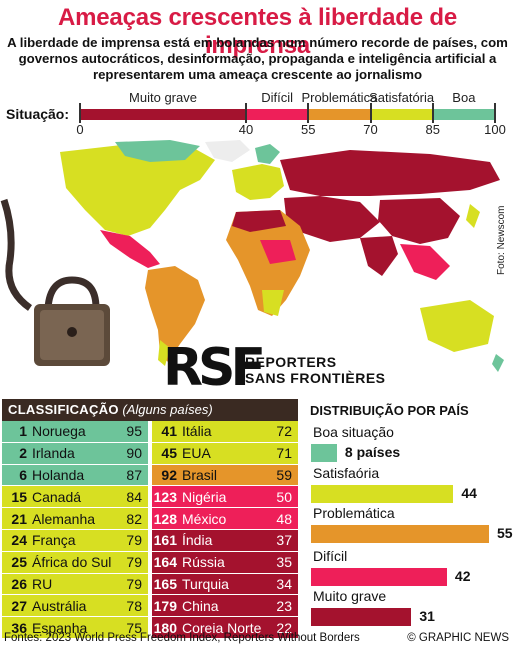 This screenshot has height=652, width=515. Describe the element at coordinates (284, 474) in the screenshot. I see `ranking-score: 59` at that location.